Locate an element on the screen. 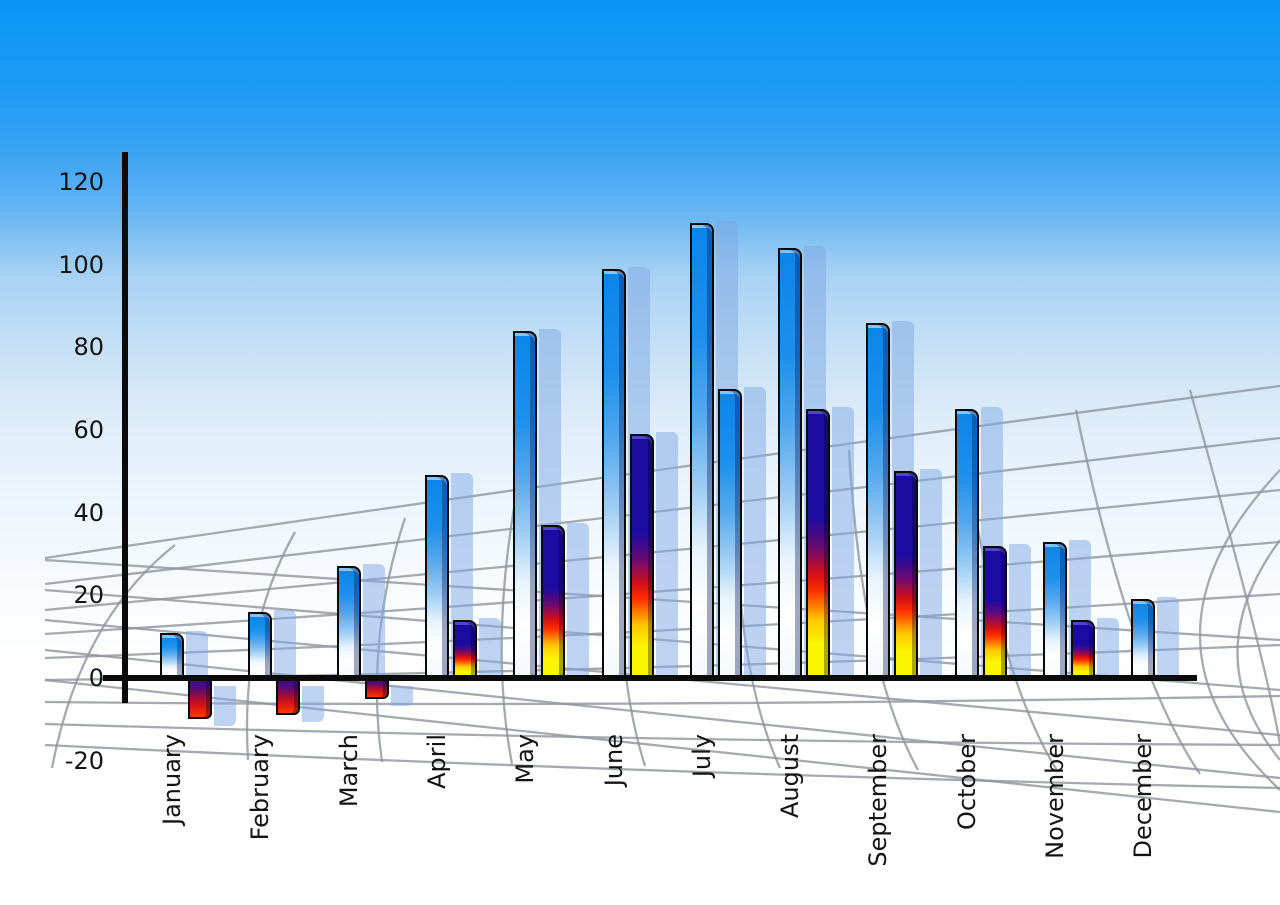 This screenshot has width=1280, height=905. bar-december-series1 is located at coordinates (1143, 640).